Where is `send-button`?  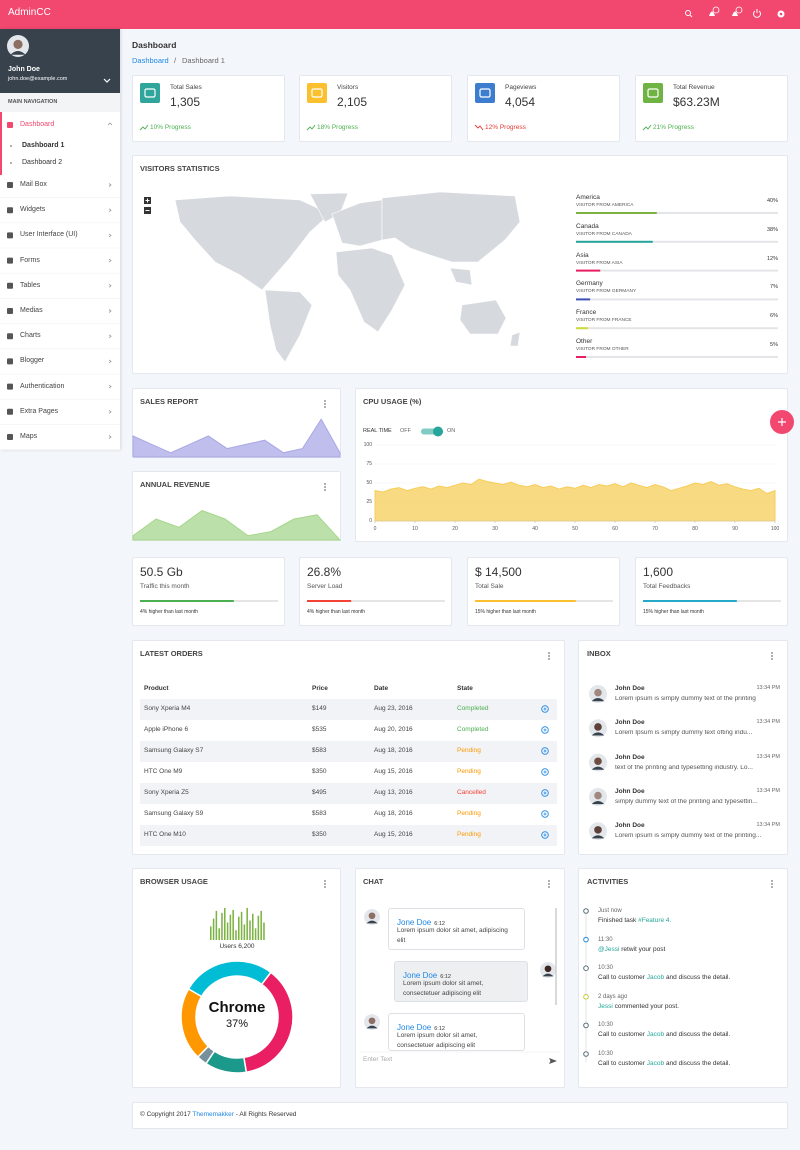 send-button is located at coordinates (553, 1061).